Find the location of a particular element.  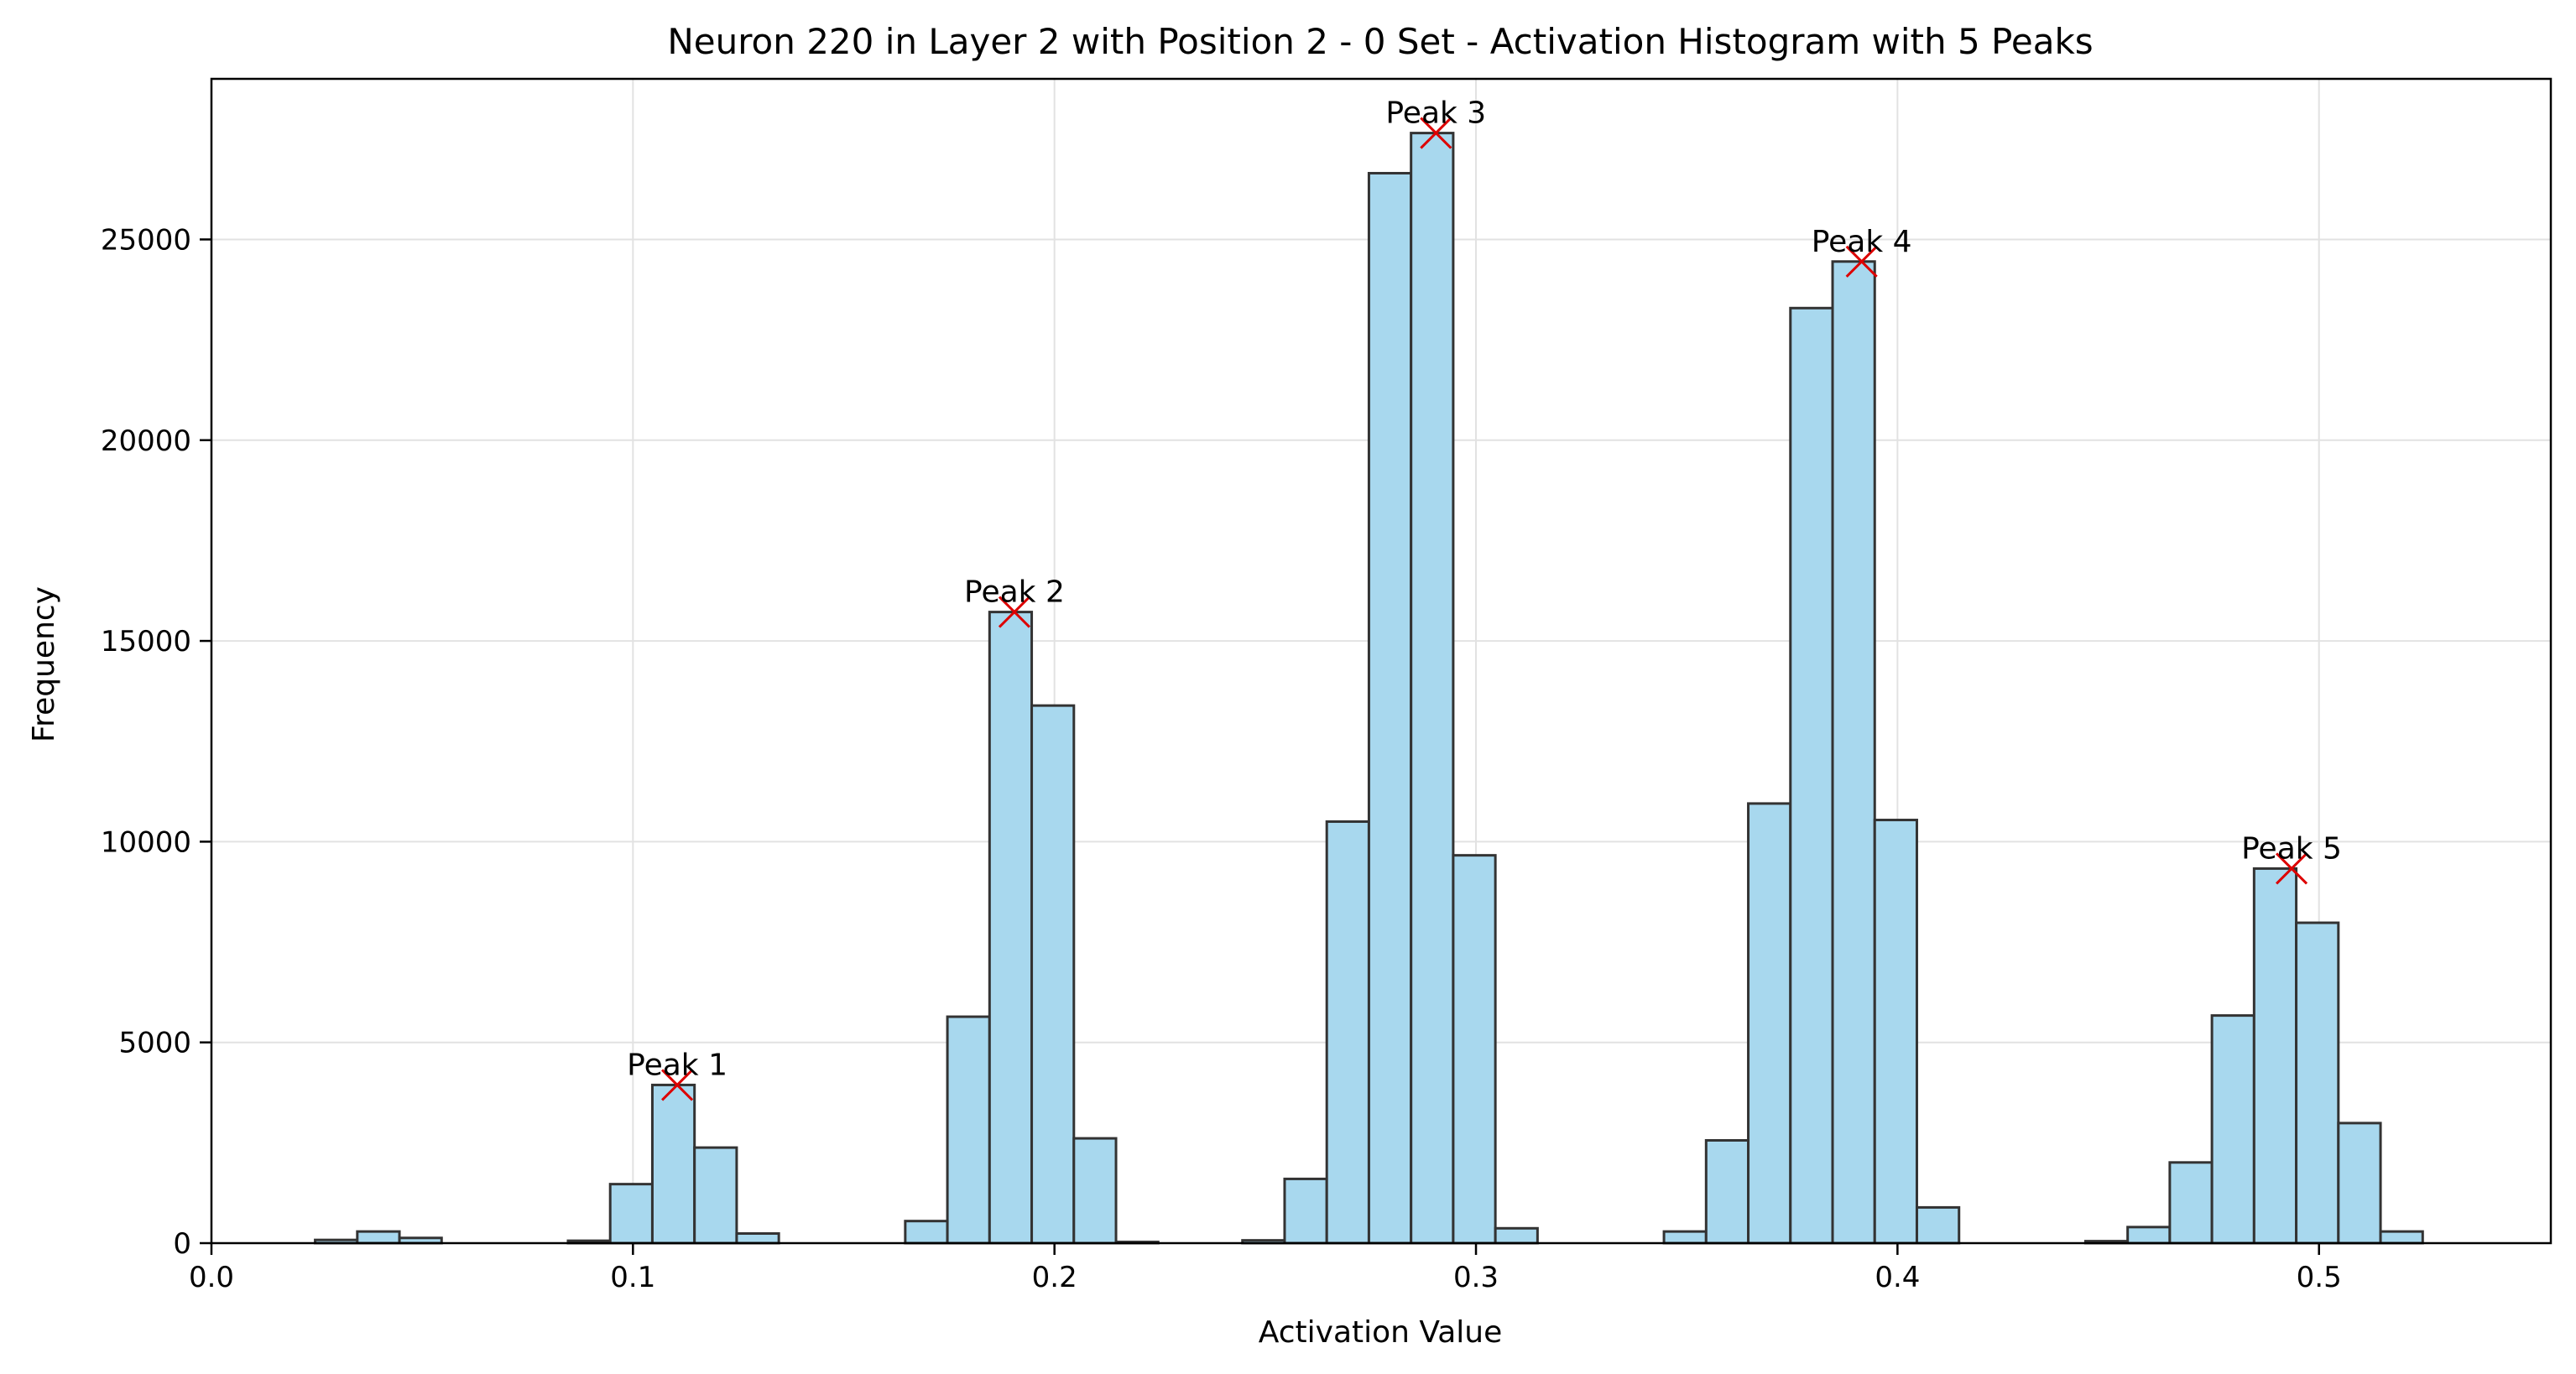

y-tick-label: 15000 is located at coordinates (146, 641).